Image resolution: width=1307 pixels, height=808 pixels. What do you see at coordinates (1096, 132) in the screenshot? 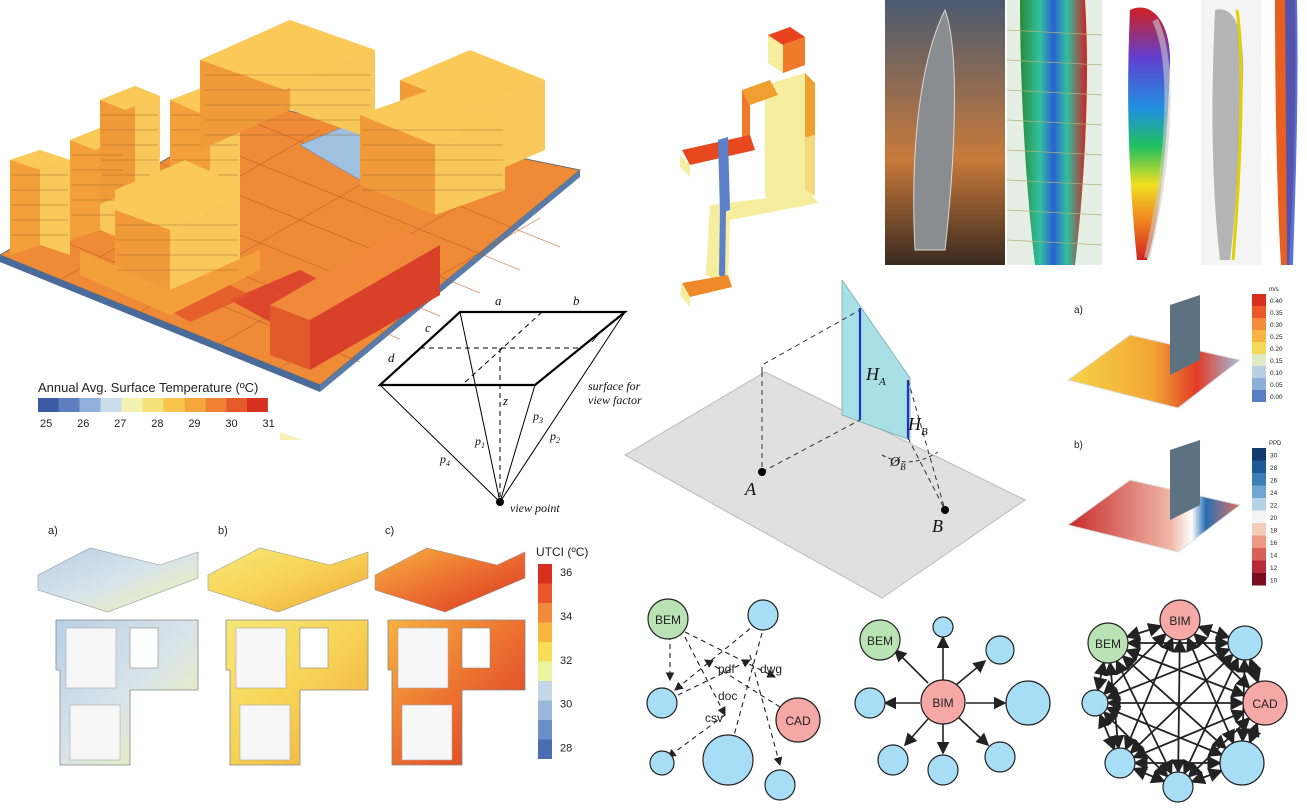
I see `tower-simulation-images` at bounding box center [1096, 132].